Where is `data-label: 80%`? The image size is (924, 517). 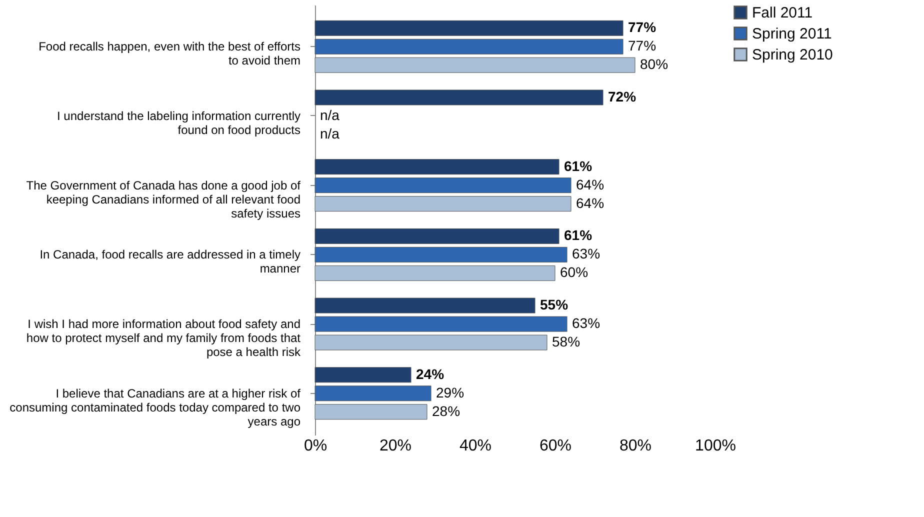 data-label: 80% is located at coordinates (654, 64).